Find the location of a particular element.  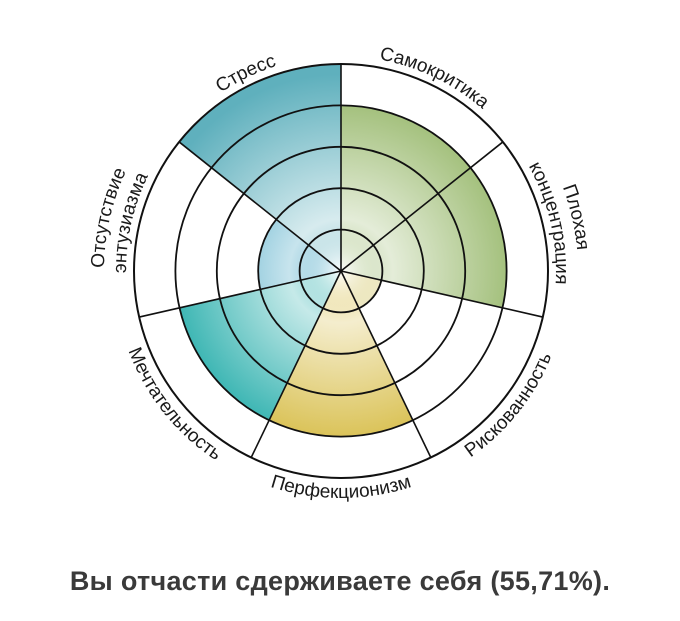

label-3: Рискованность is located at coordinates (508, 405).